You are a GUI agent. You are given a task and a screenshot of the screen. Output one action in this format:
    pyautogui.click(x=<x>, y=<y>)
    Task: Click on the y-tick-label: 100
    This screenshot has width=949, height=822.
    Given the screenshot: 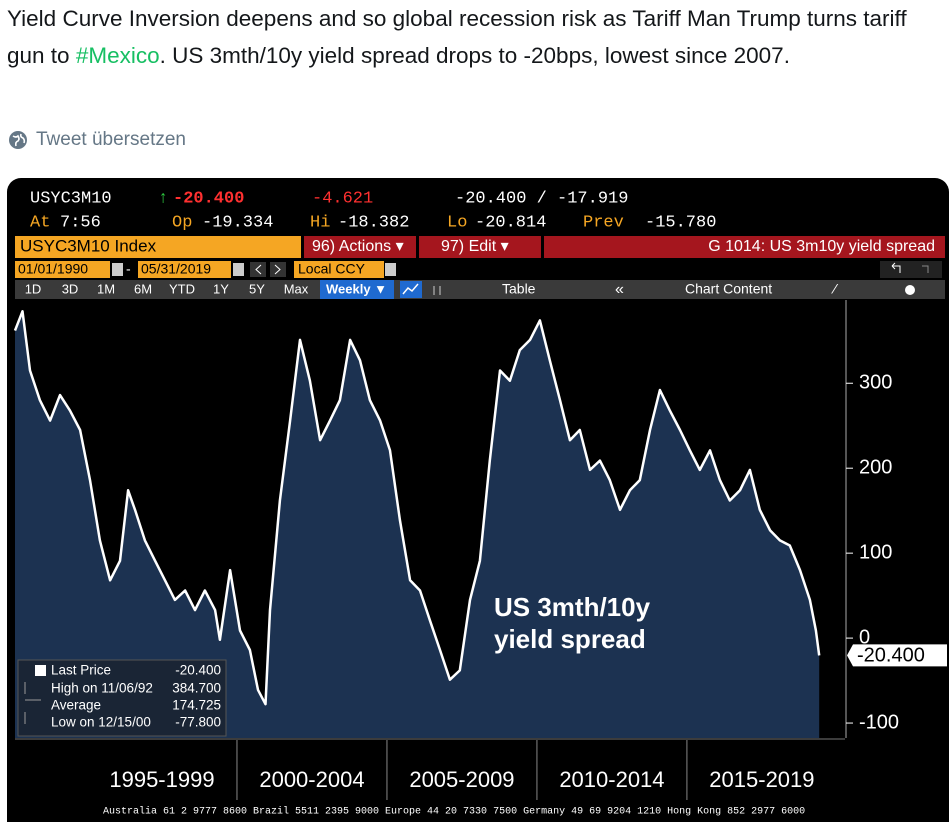 What is the action you would take?
    pyautogui.click(x=875, y=552)
    